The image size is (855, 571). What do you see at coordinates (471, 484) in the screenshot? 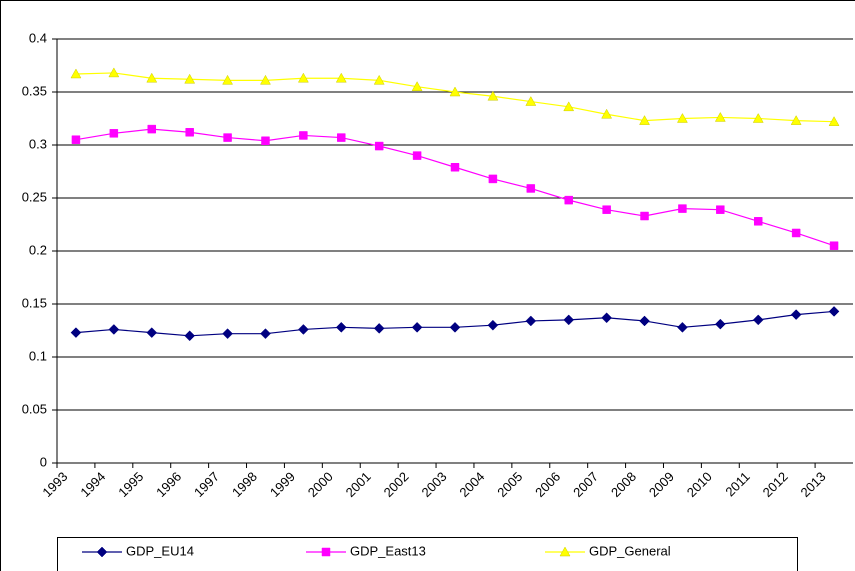
I see `x-tick-label: 2004` at bounding box center [471, 484].